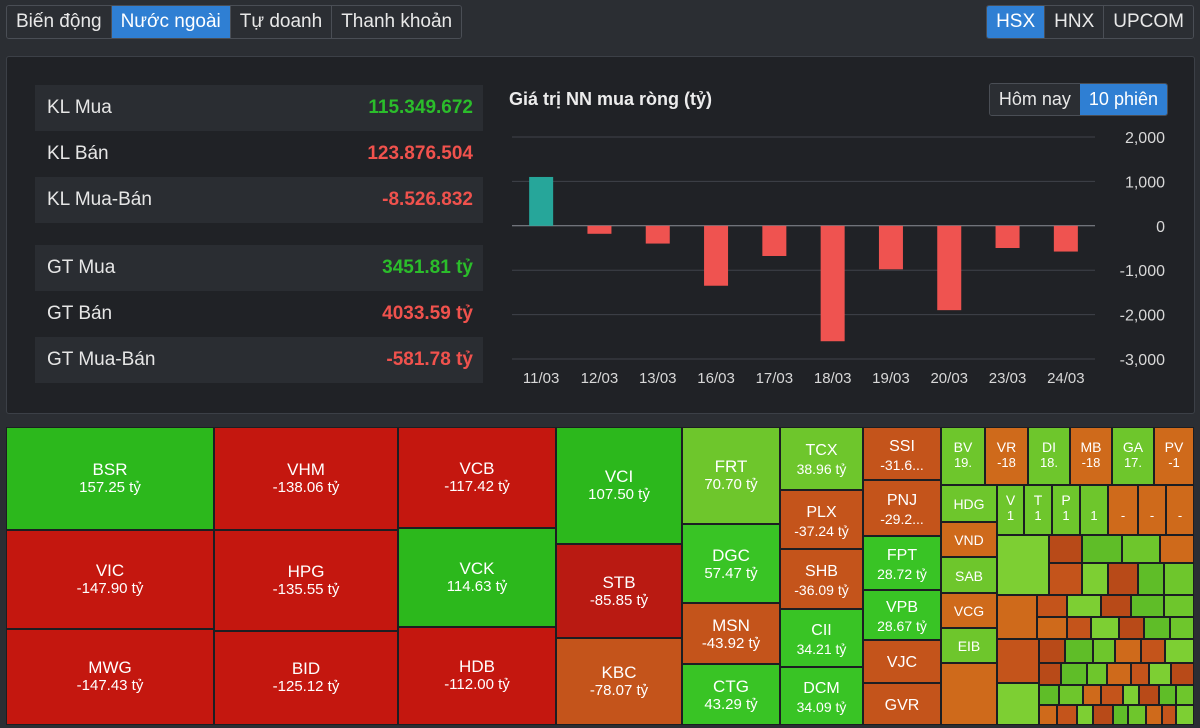  I want to click on tab-upcom: UPCOM, so click(1148, 22).